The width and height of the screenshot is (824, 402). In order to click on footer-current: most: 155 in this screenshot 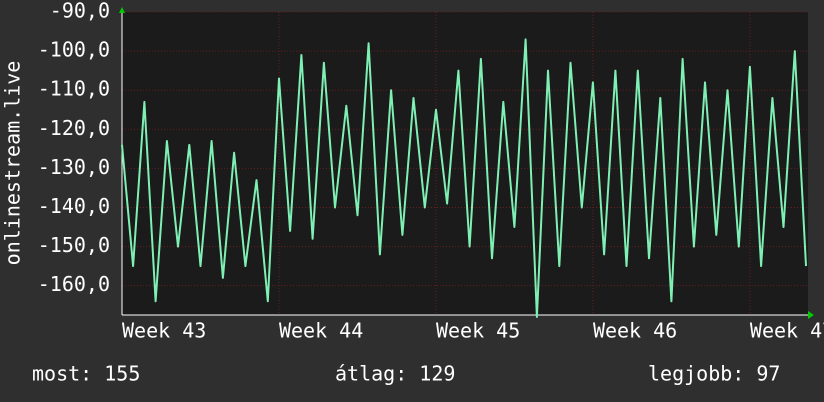, I will do `click(86, 374)`.